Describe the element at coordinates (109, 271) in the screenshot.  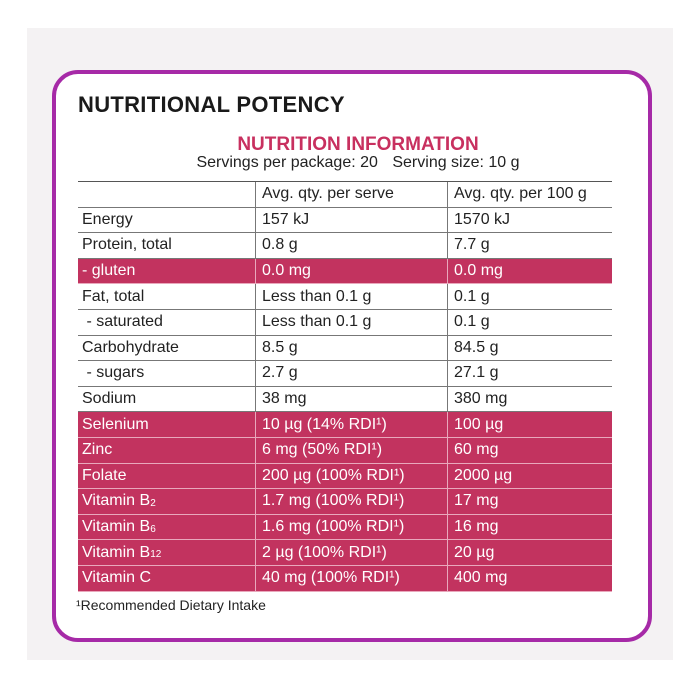
I see `nutrient-label: - gluten` at that location.